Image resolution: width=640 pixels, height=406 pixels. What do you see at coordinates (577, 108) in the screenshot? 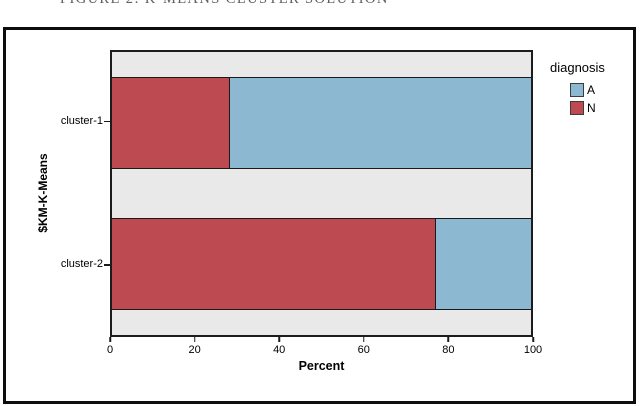
I see `legend-swatch-n-icon` at bounding box center [577, 108].